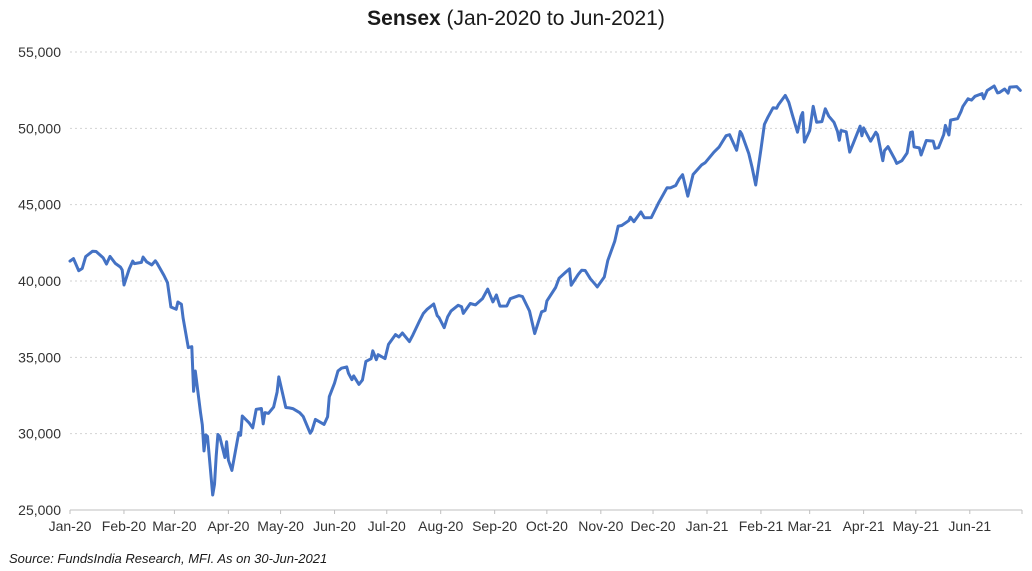  Describe the element at coordinates (70, 526) in the screenshot. I see `x-axis-tick-label: Jan-20` at that location.